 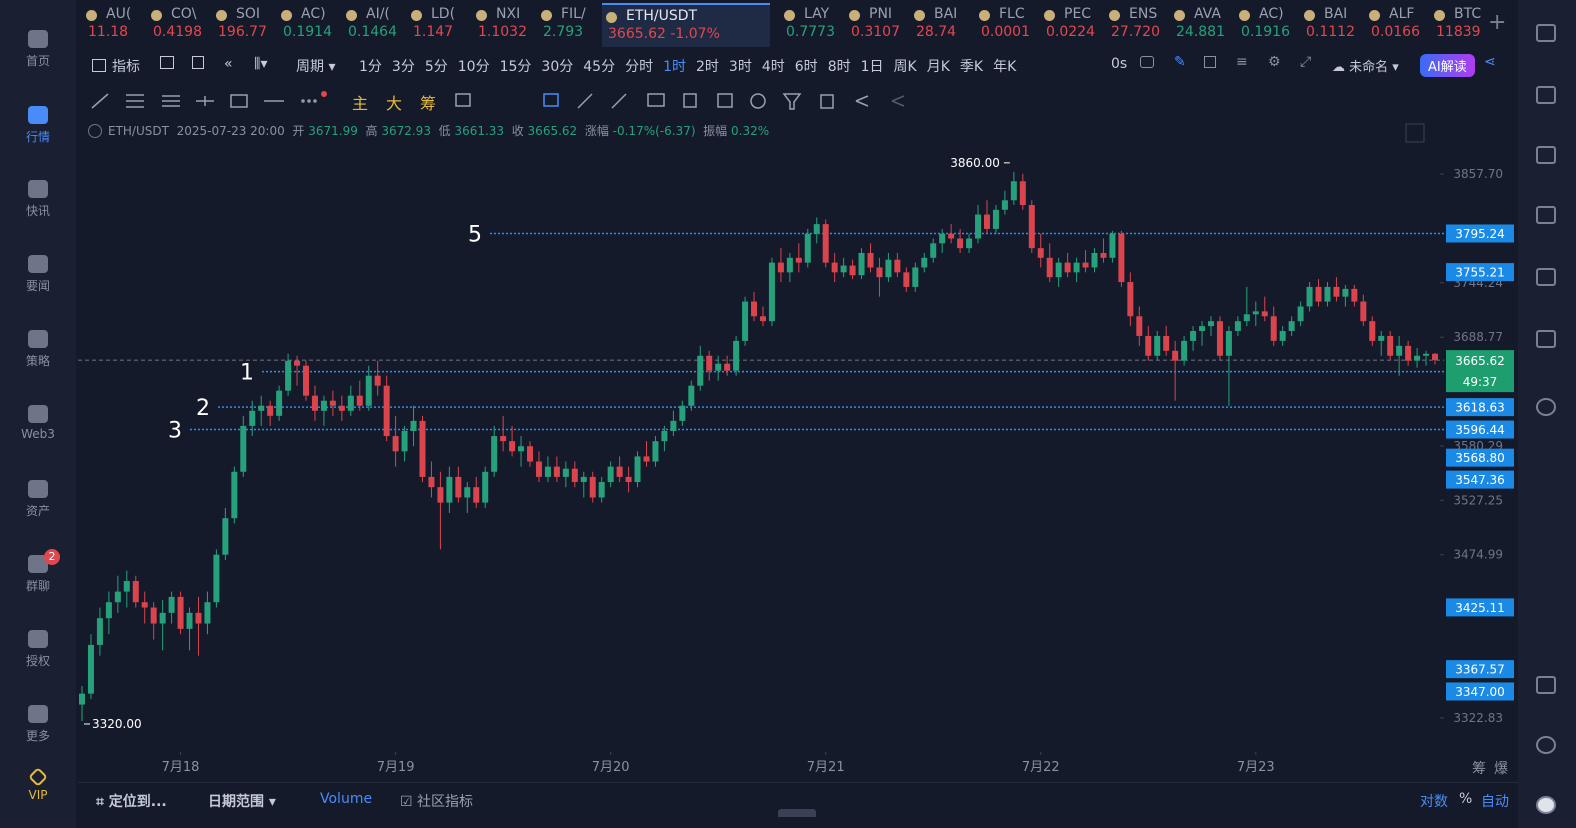 What do you see at coordinates (178, 23) in the screenshot?
I see `ticker: CO\ 0.4198` at bounding box center [178, 23].